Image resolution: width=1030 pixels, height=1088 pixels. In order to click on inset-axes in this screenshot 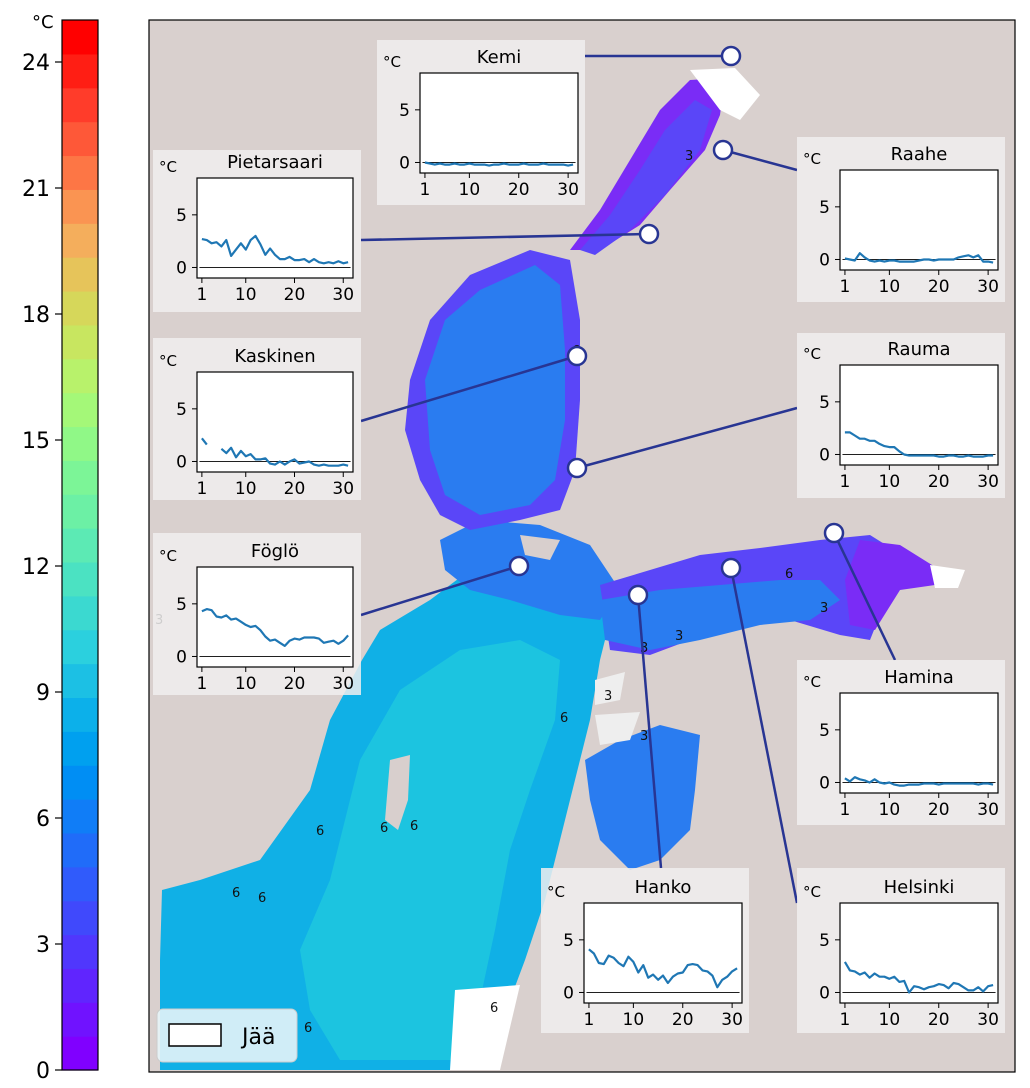, I will do `click(275, 228)`.